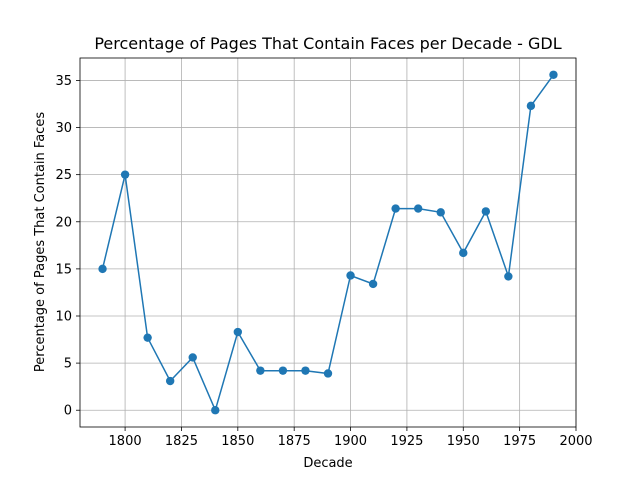 The image size is (640, 480). I want to click on x-tick-label: 1900, so click(350, 441).